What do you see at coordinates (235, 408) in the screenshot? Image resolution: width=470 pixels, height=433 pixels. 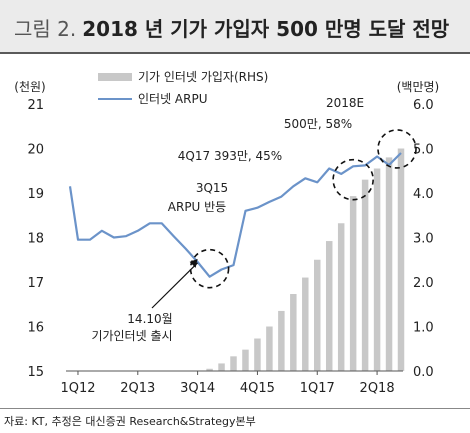 I see `source-divider` at bounding box center [235, 408].